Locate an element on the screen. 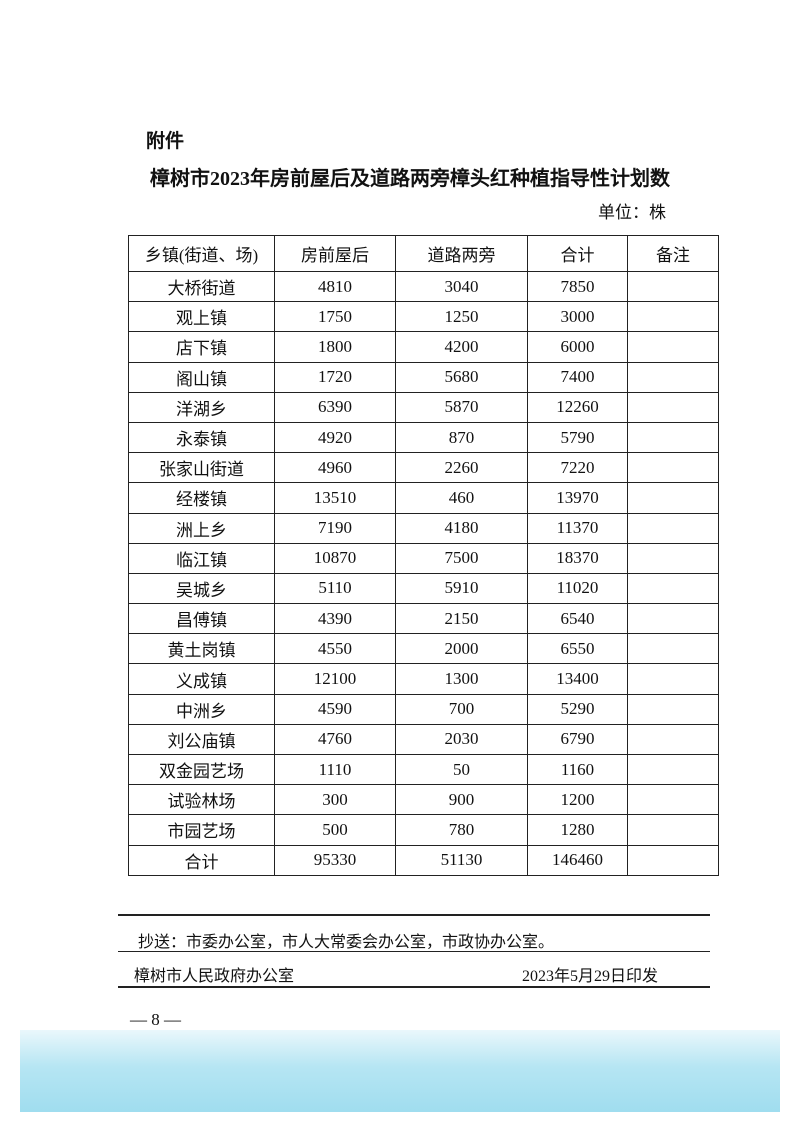 This screenshot has width=793, height=1122. table-cell: 12260 is located at coordinates (577, 407).